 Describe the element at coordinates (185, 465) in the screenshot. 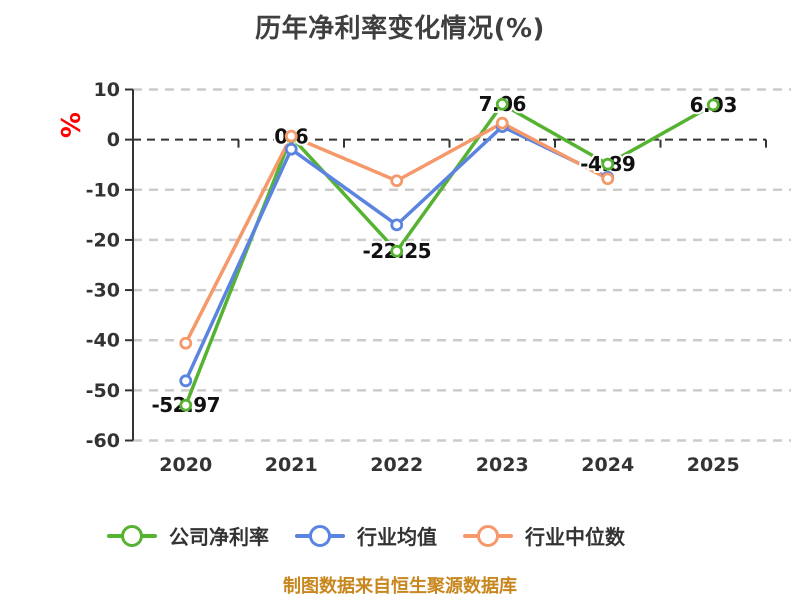

I see `x-axis-tick-label: 2020` at that location.